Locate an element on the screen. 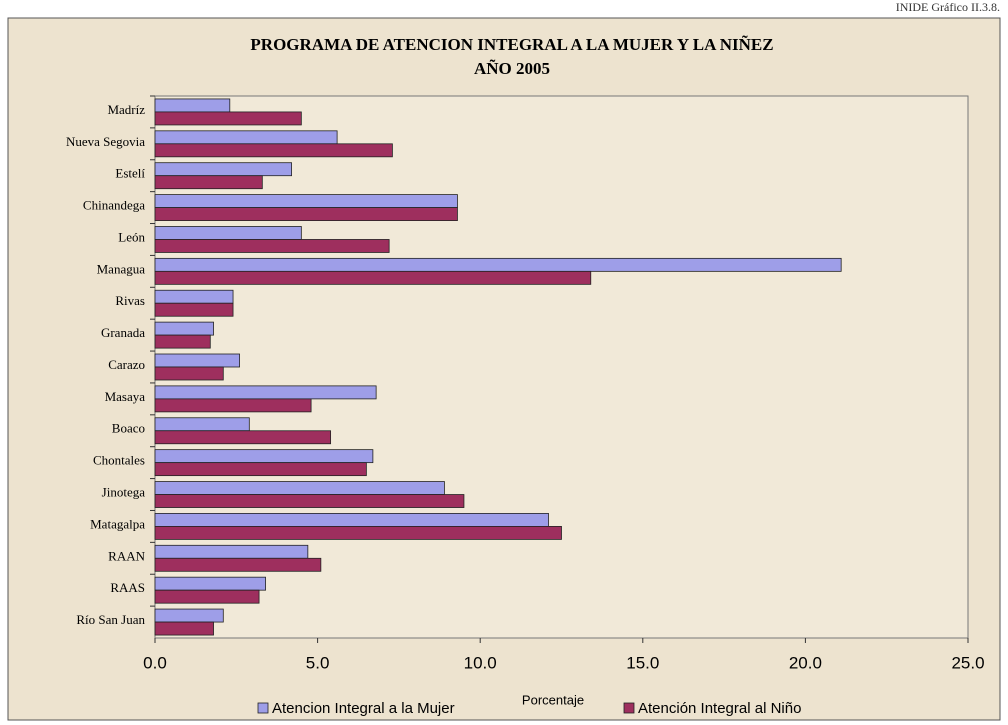  x-tick-label: 5.0 is located at coordinates (318, 662).